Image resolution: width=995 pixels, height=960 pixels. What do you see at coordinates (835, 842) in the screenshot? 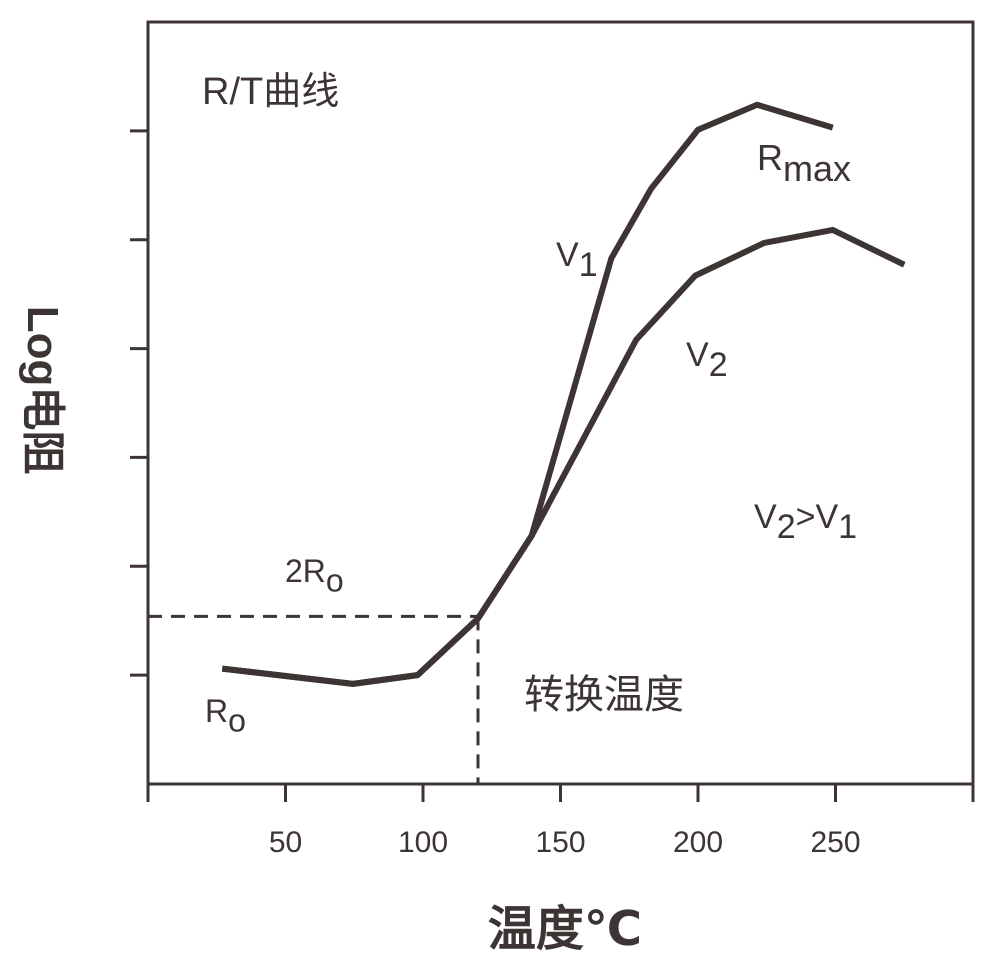
I see `x-tick-label: 250` at bounding box center [835, 842].